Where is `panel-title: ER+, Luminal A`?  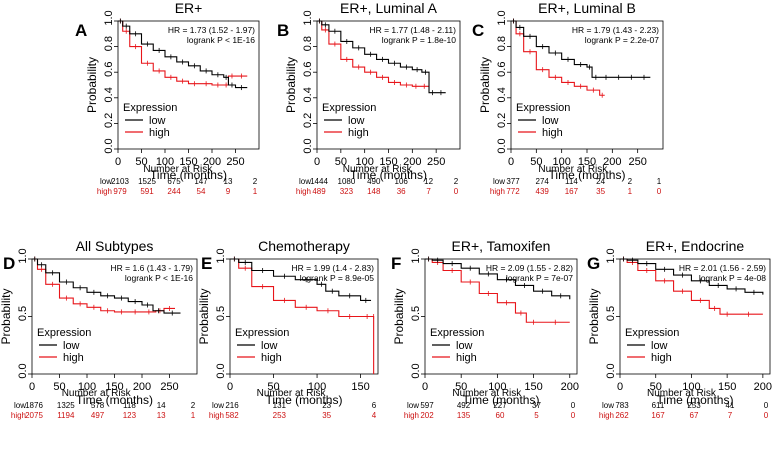
panel-title: ER+, Luminal A is located at coordinates (389, 8).